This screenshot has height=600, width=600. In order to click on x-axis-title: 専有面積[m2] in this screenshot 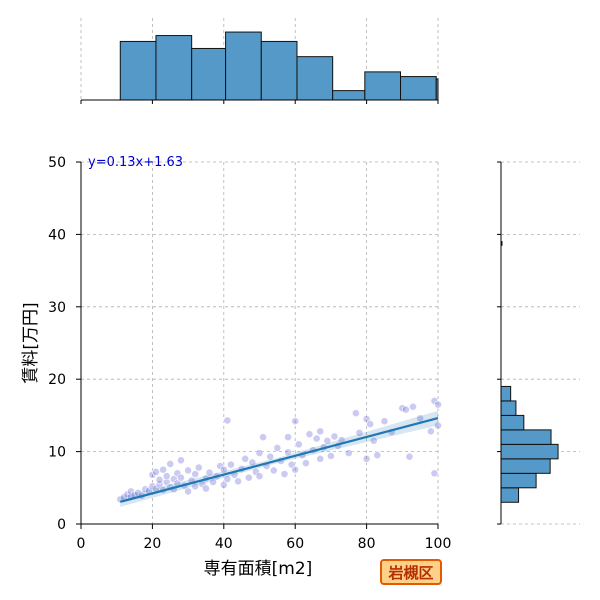, I will do `click(258, 569)`.